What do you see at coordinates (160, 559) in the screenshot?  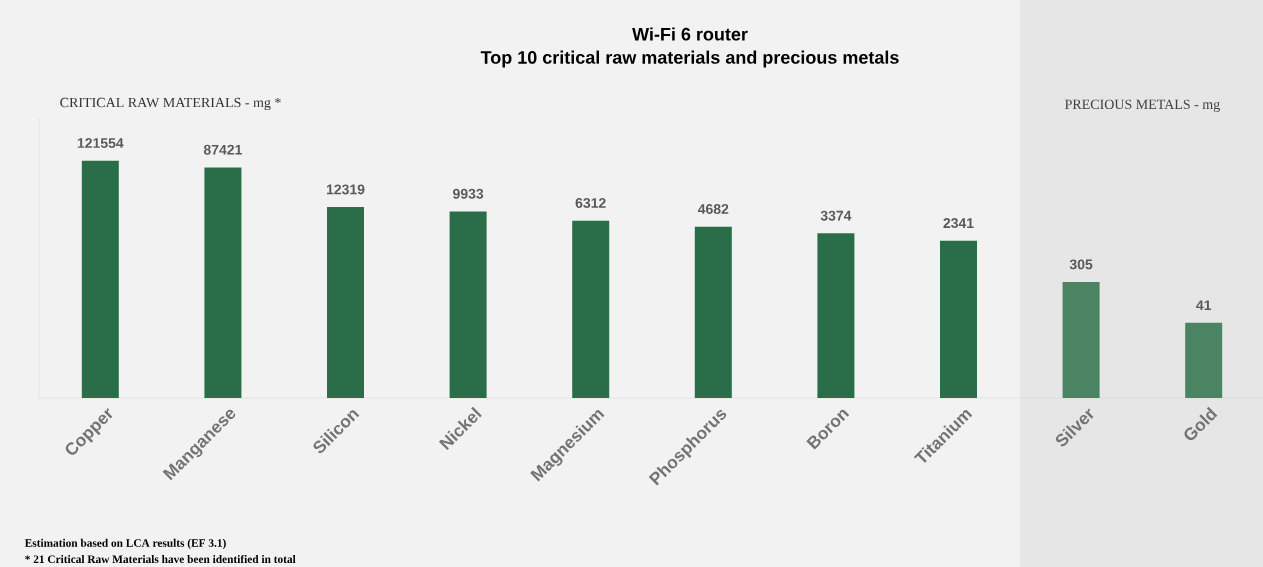 I see `text: * 21 Critical Raw Materials have been identified in total` at bounding box center [160, 559].